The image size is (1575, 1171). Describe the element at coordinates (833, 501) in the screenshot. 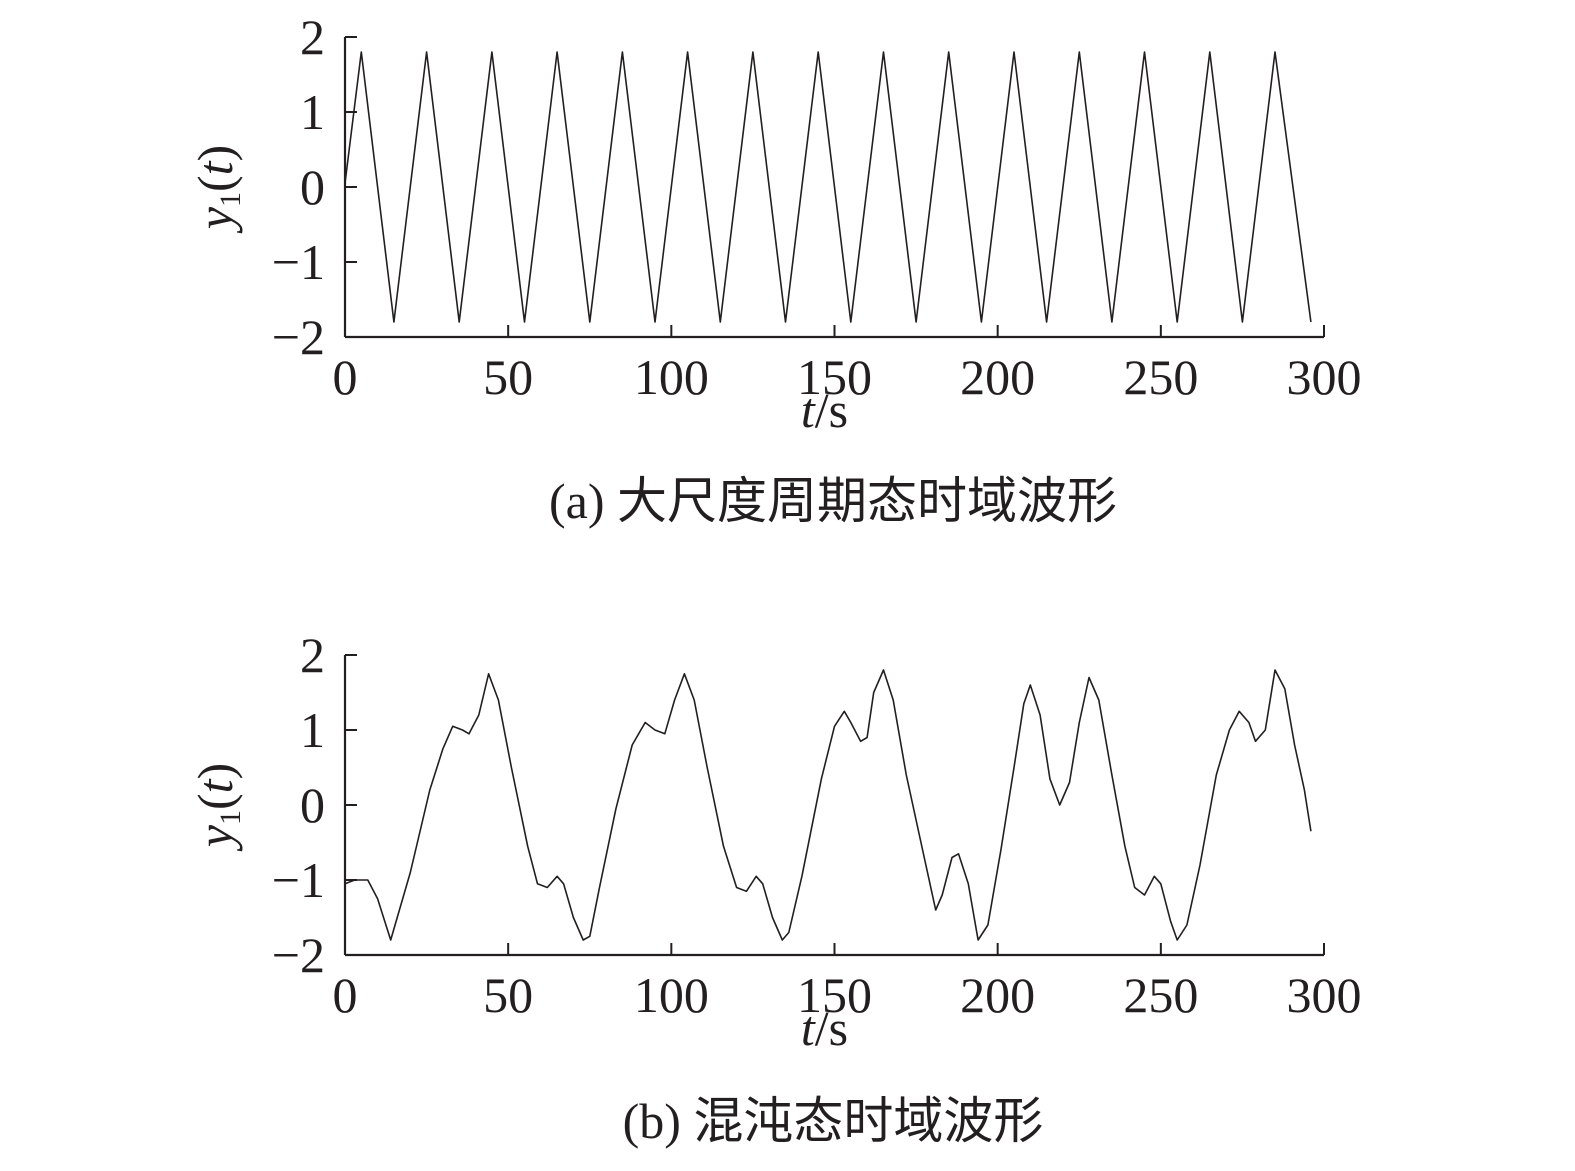

I see `chart-caption: (a) 大尺度周期态时域波形` at that location.